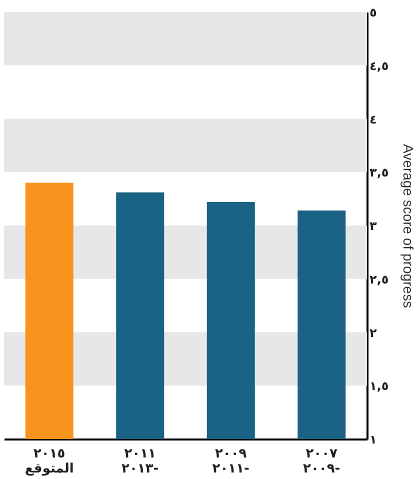 The height and width of the screenshot is (479, 419). I want to click on y-tick-label: ٢,٥, so click(379, 279).